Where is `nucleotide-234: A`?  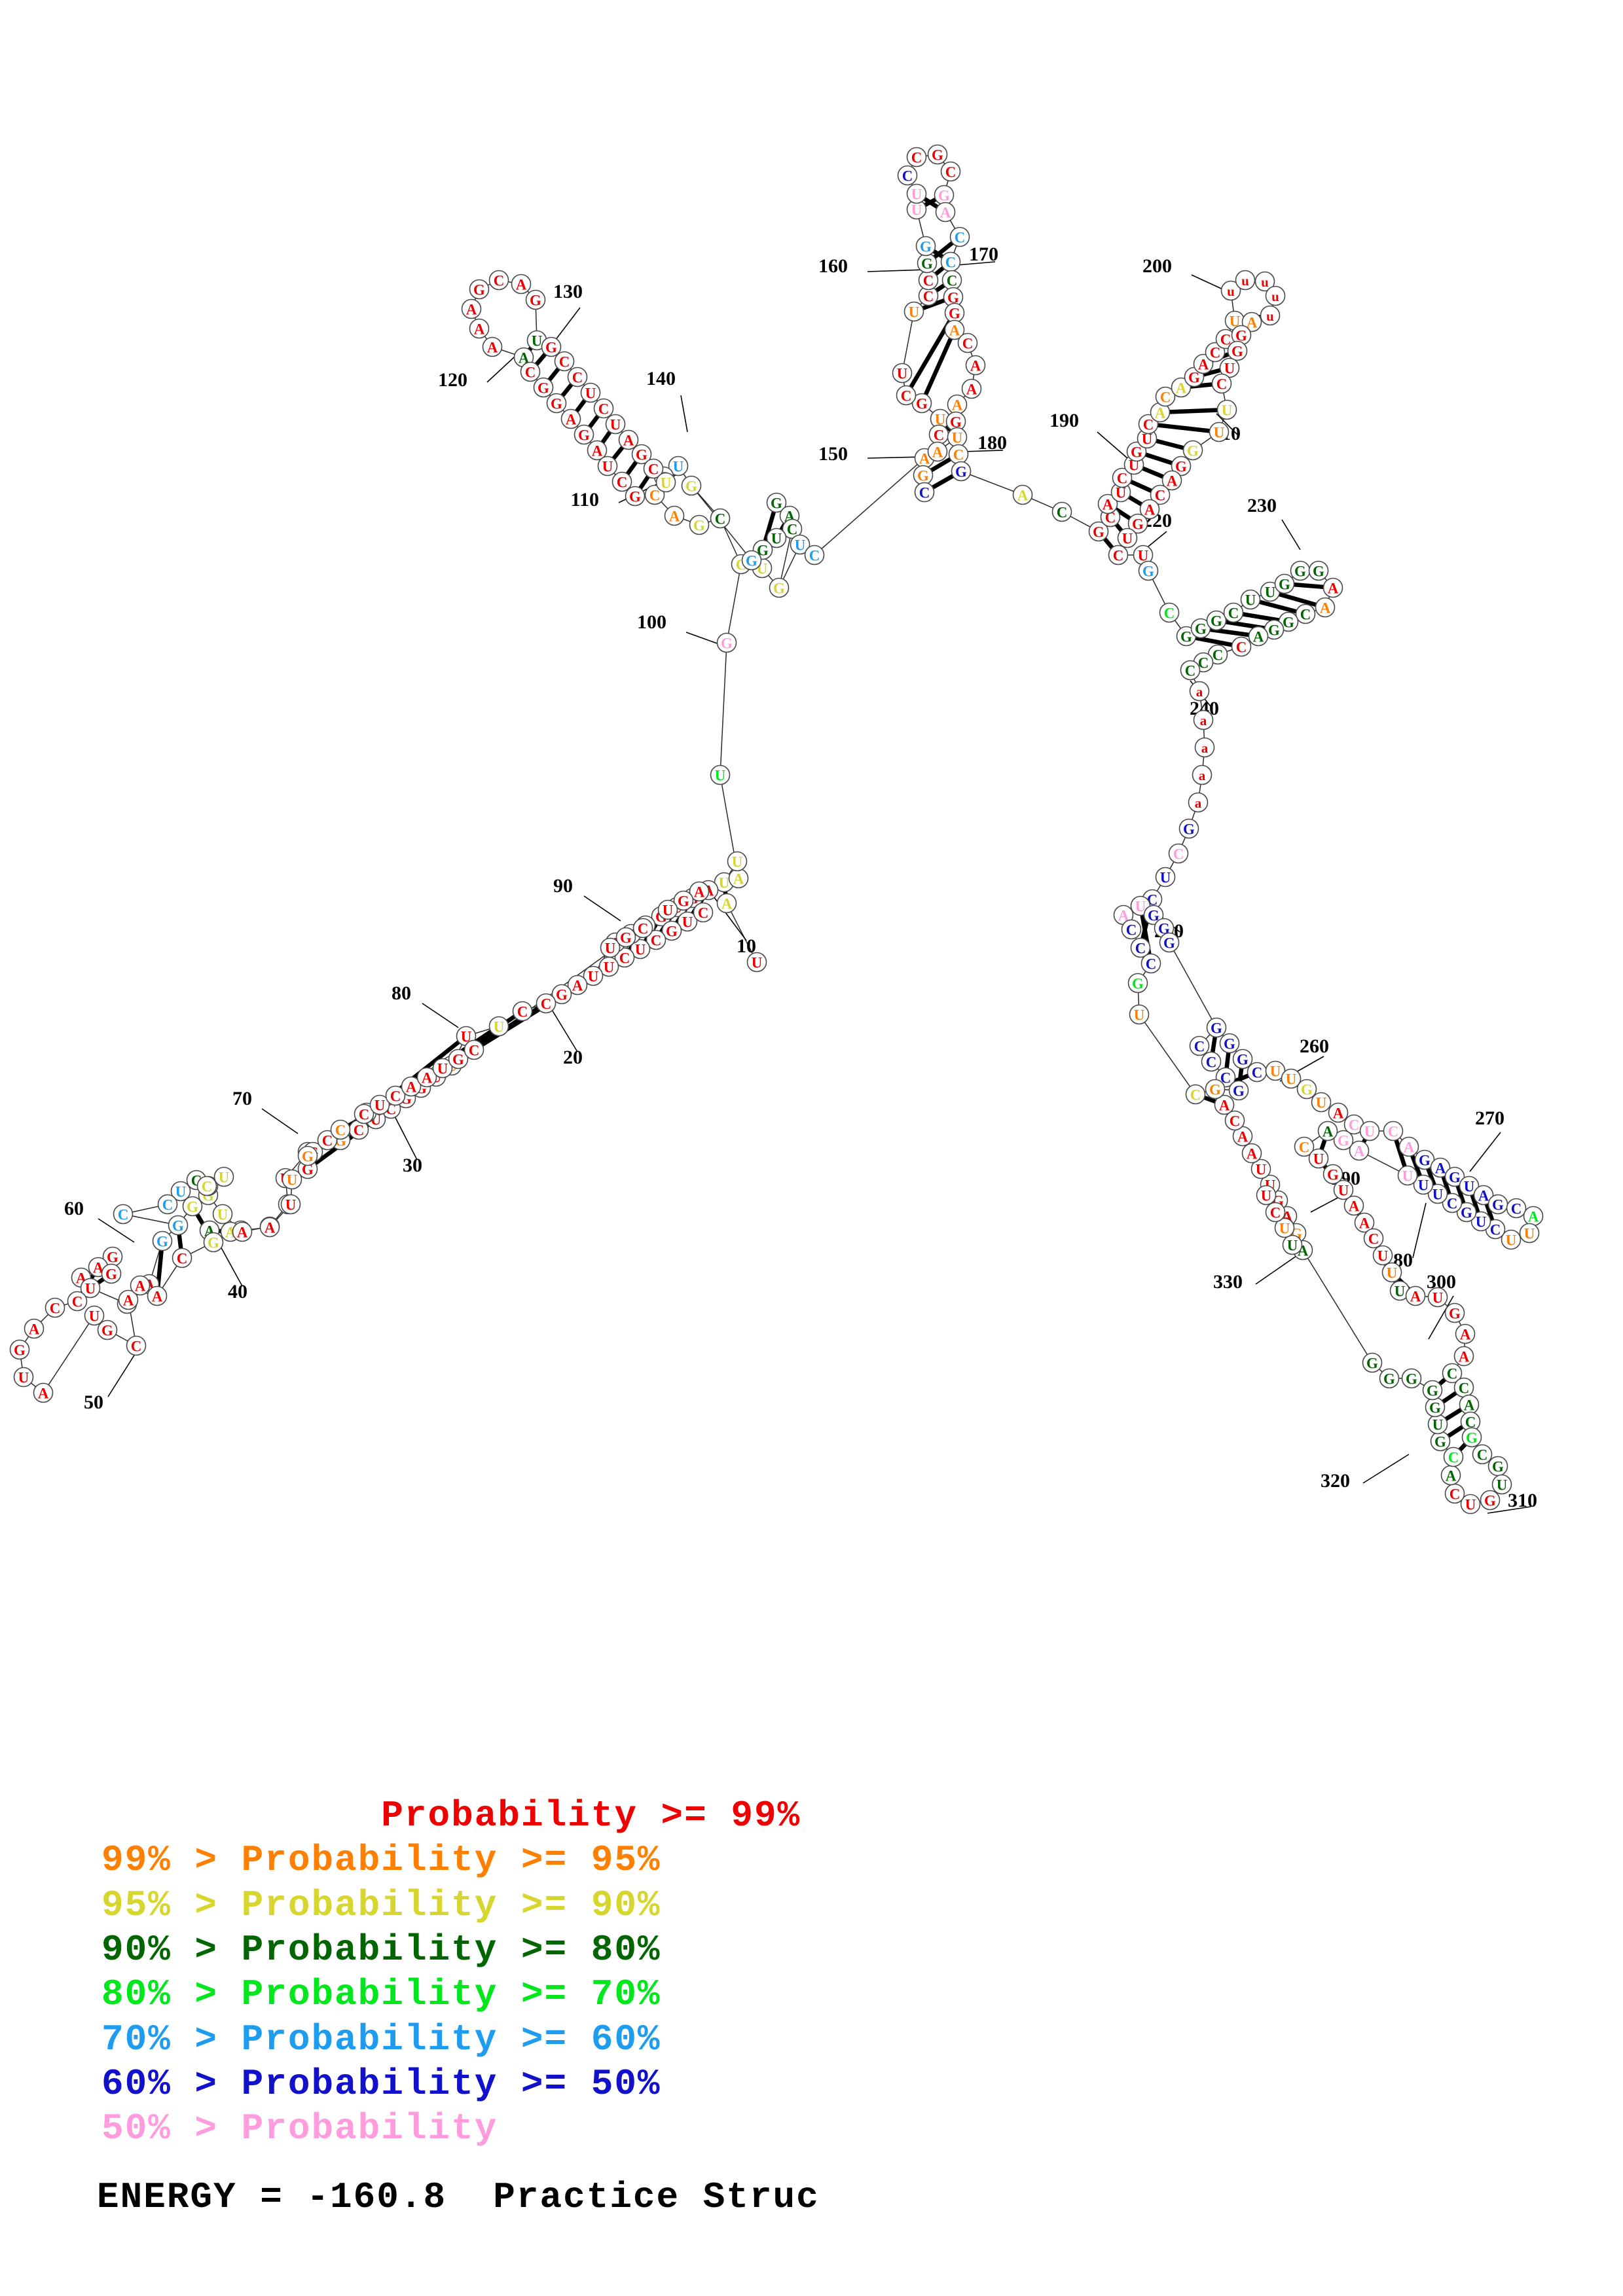 nucleotide-234: A is located at coordinates (1332, 587).